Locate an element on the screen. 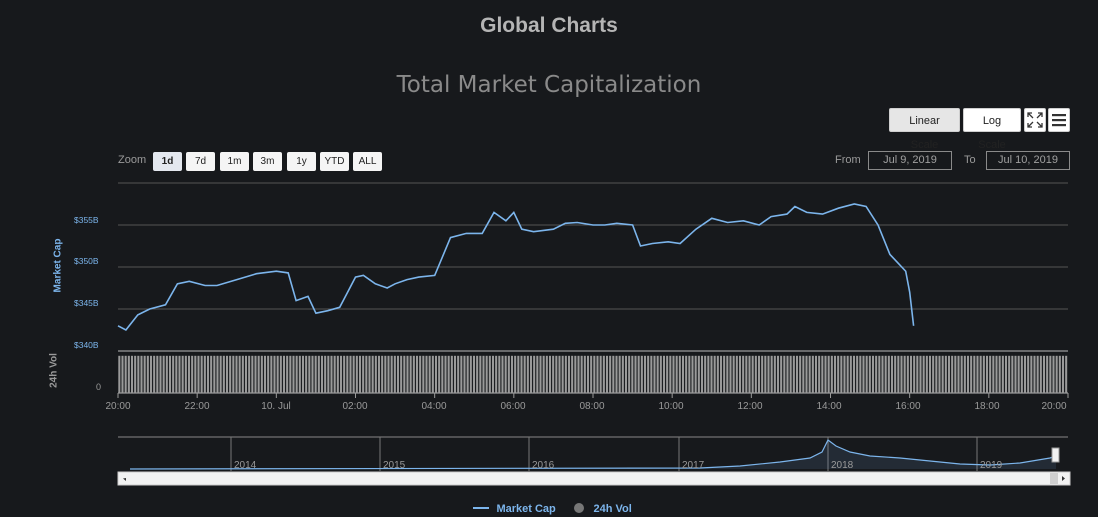 This screenshot has height=517, width=1098. zoom-1m-button: 1m is located at coordinates (234, 161).